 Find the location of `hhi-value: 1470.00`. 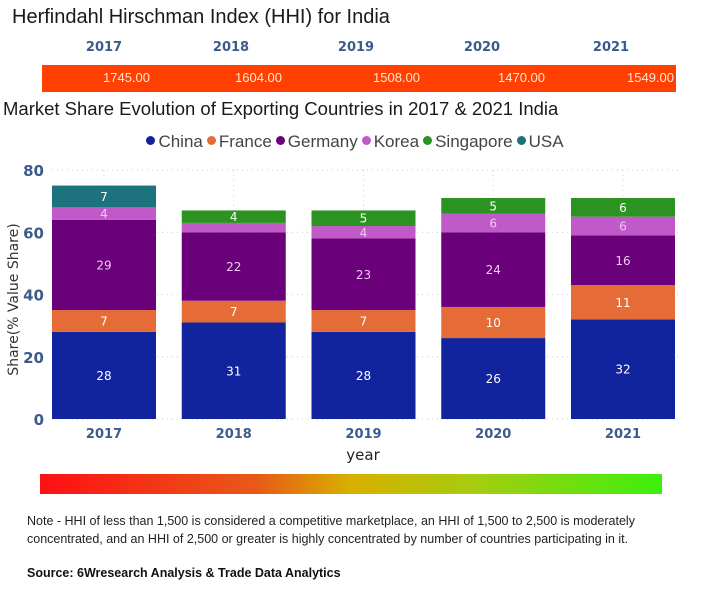

hhi-value: 1470.00 is located at coordinates (521, 77).